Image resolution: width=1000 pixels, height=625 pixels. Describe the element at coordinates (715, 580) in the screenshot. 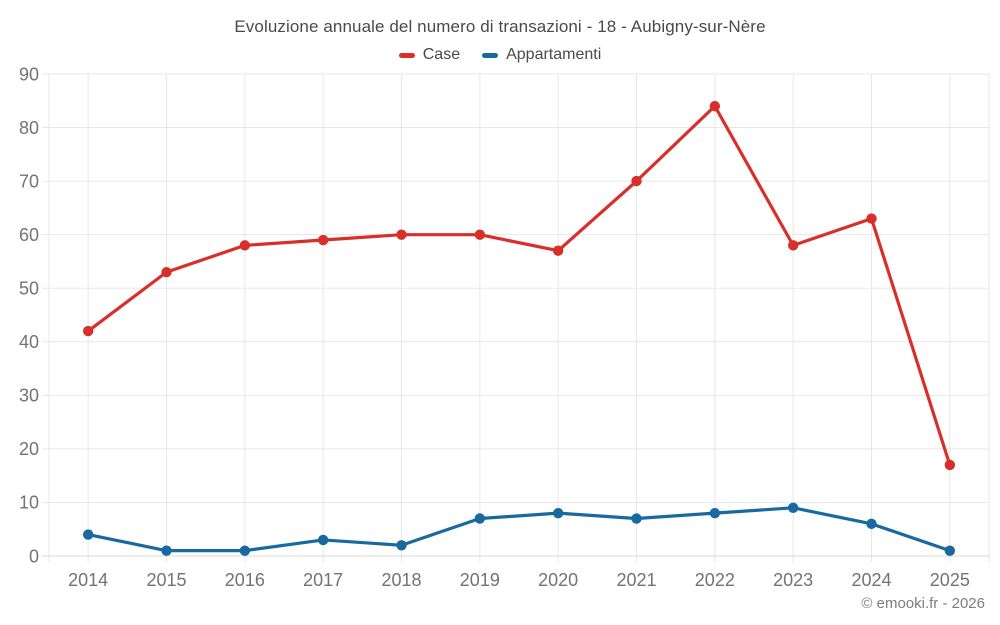

I see `x-axis-tick-label: 2022` at that location.